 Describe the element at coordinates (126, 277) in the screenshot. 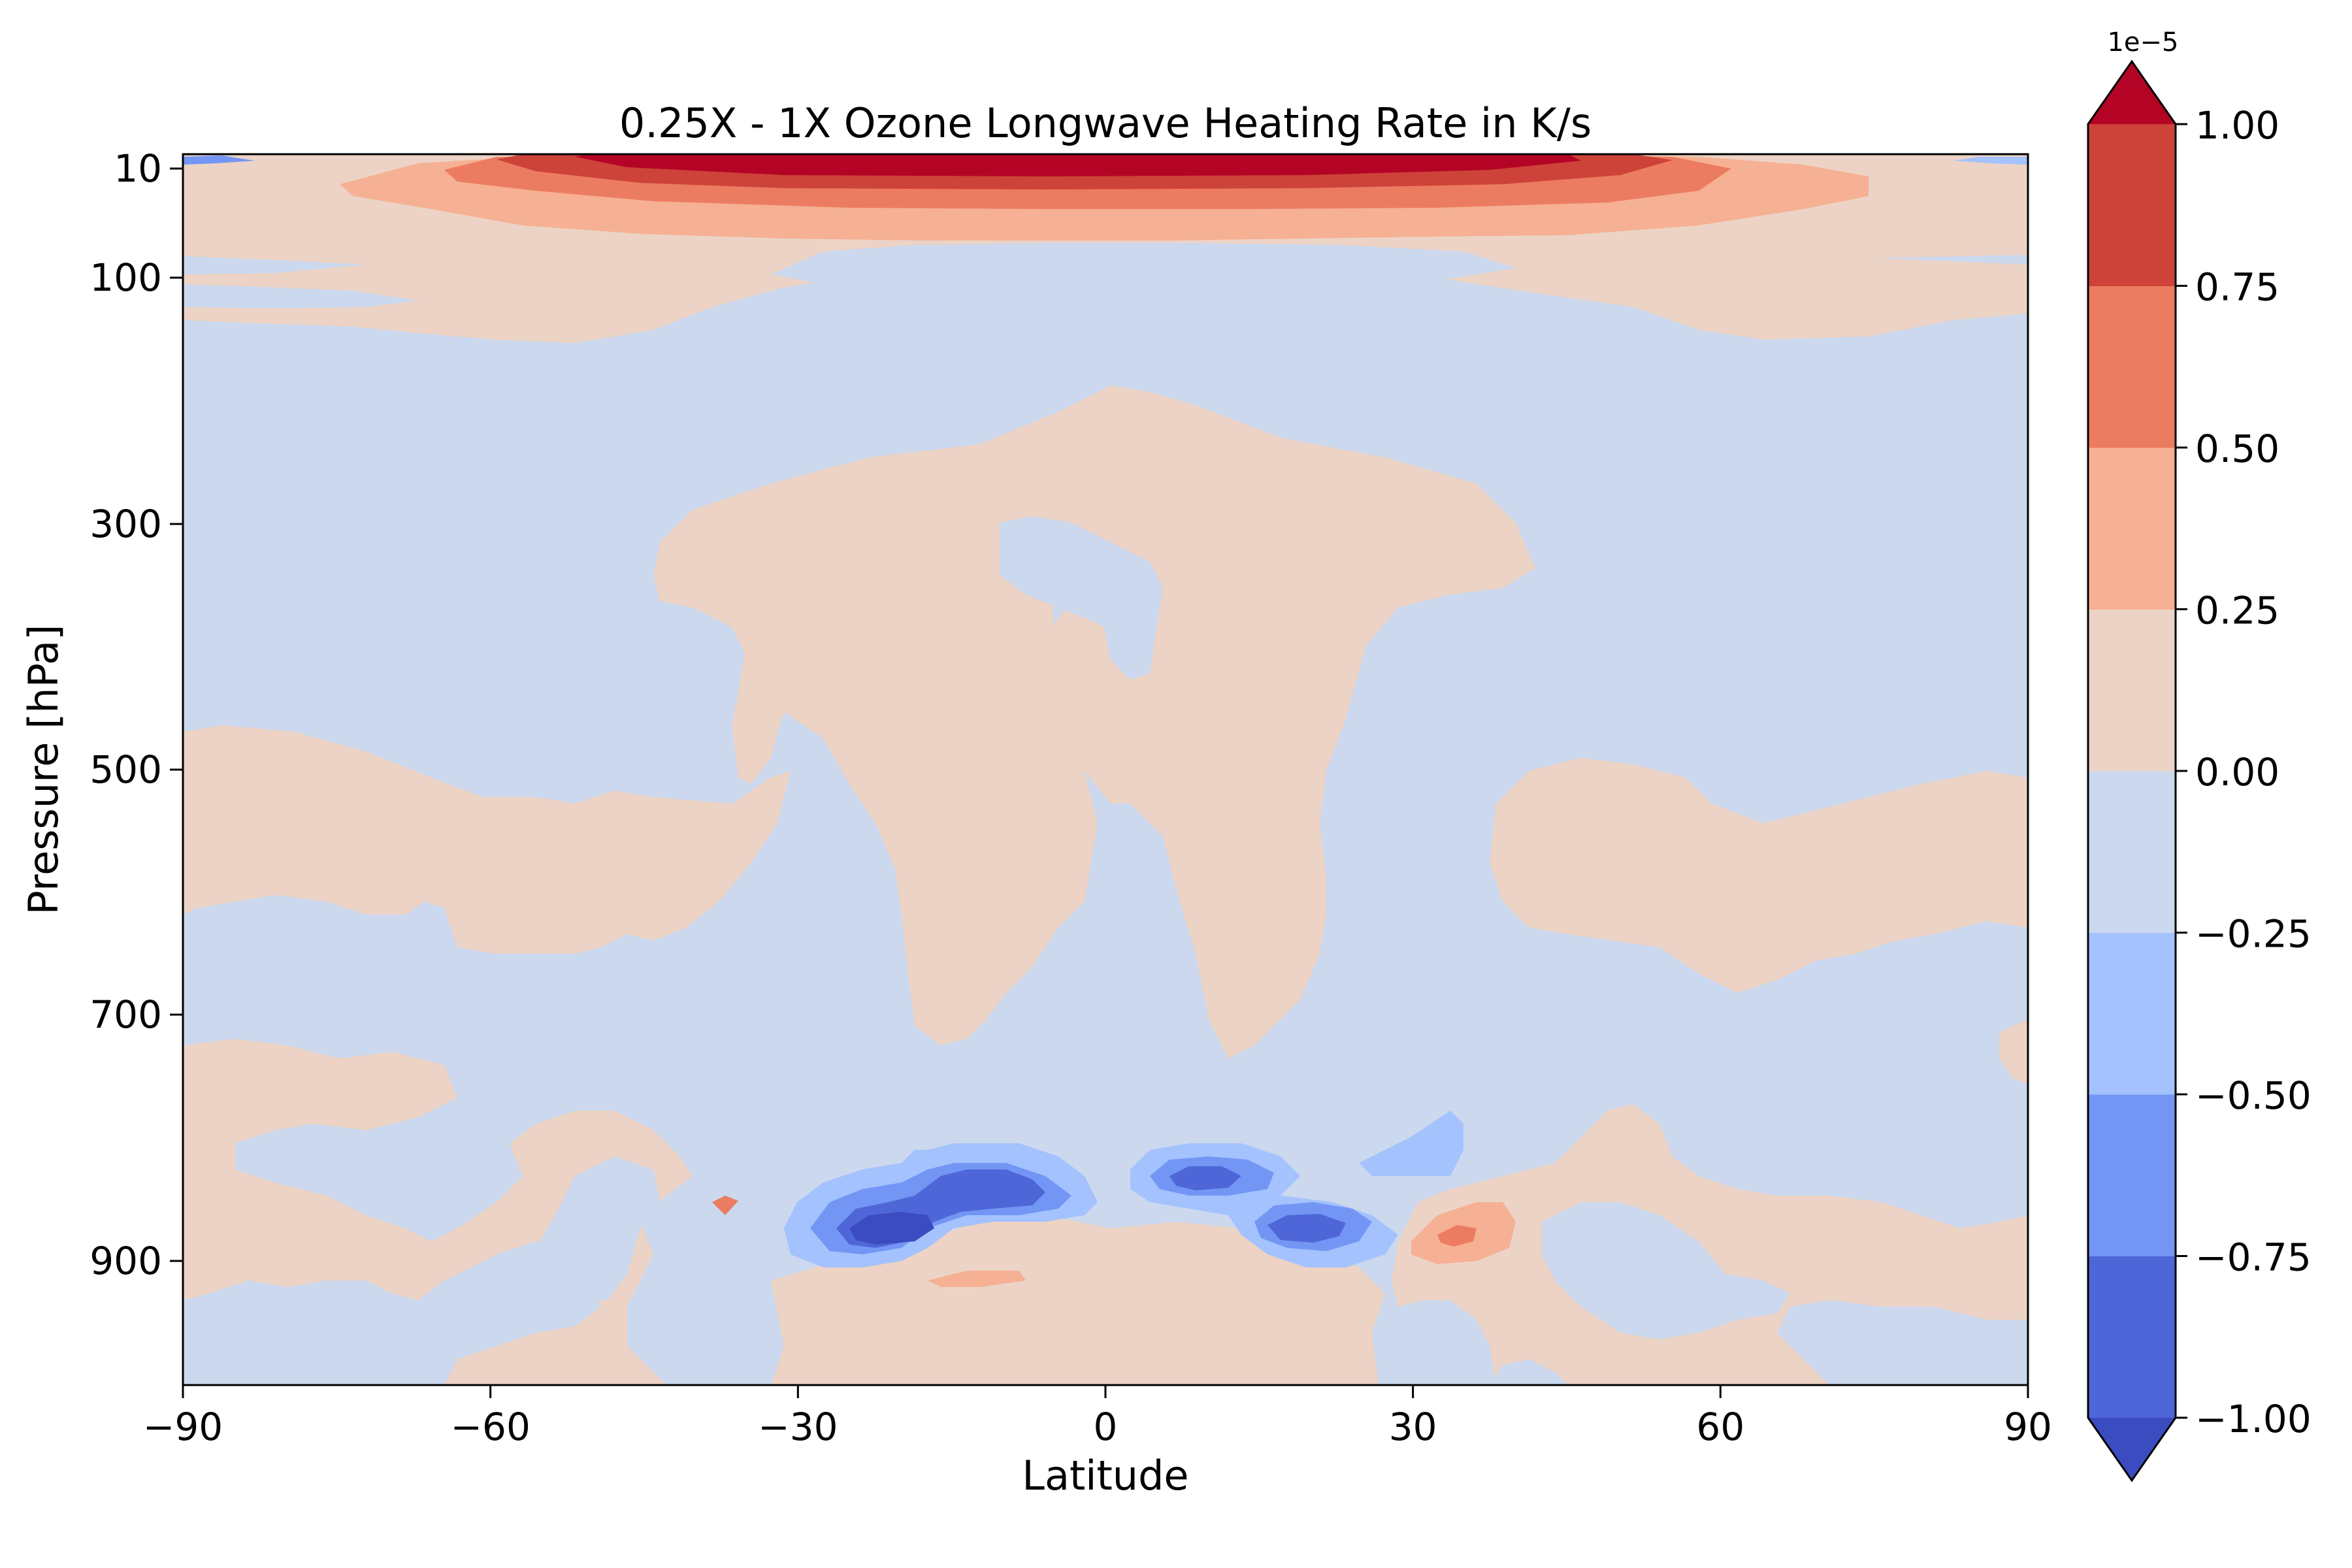

I see `y-tick-label: 100` at that location.